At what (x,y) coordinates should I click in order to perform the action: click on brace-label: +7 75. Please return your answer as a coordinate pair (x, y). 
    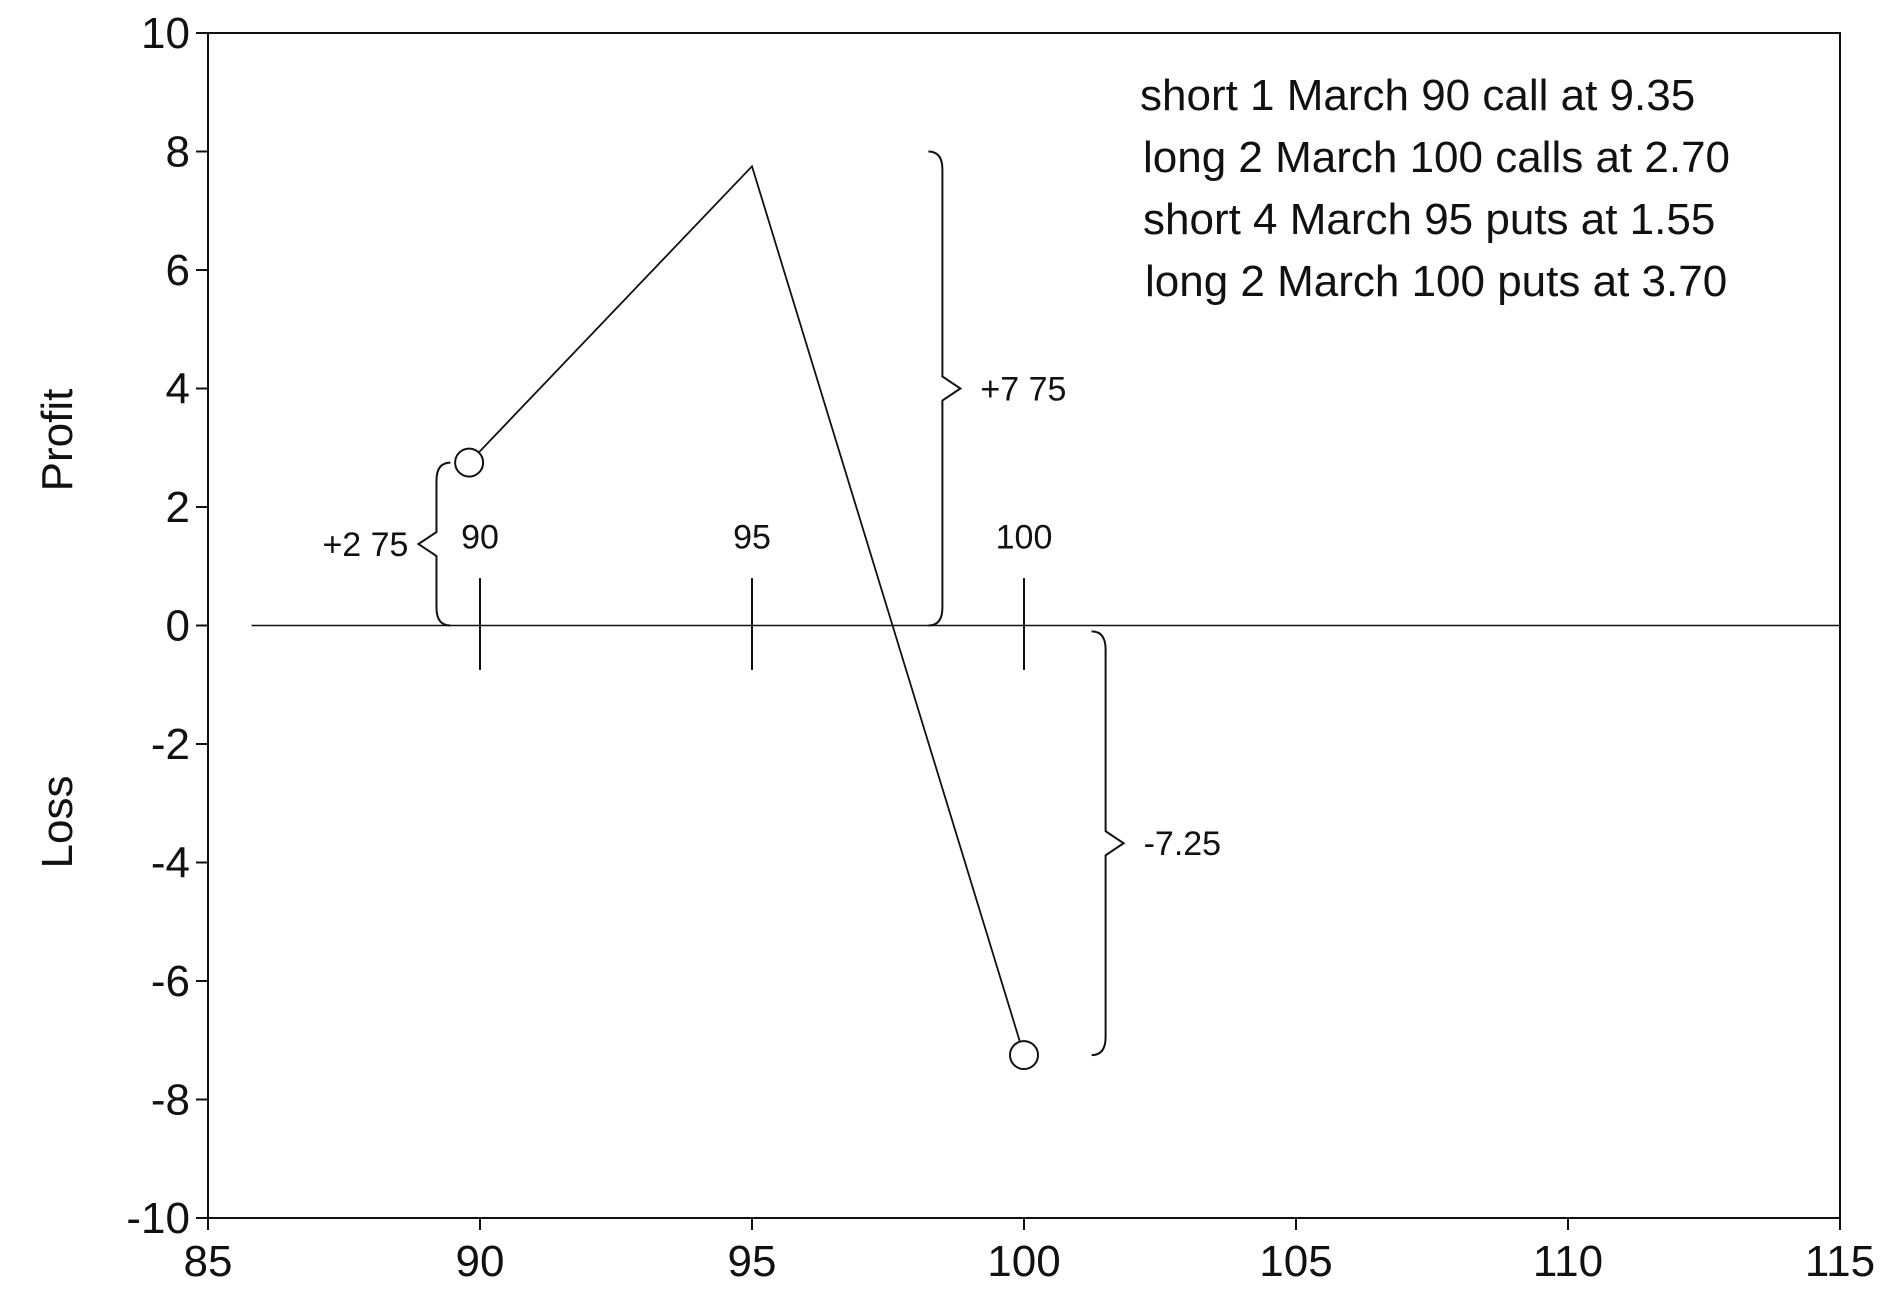
    Looking at the image, I should click on (1023, 390).